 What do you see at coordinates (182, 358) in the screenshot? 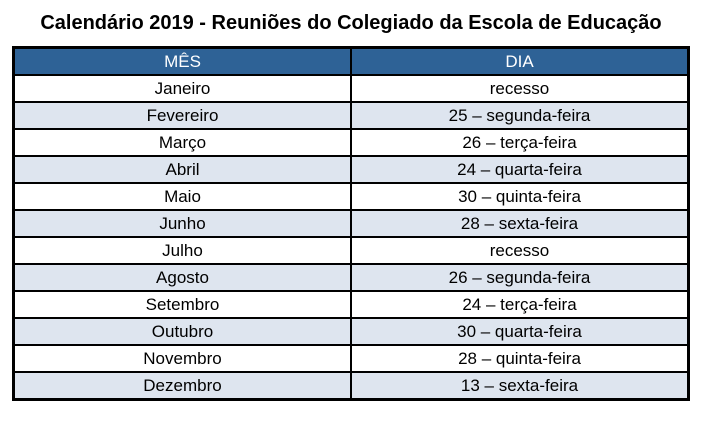
I see `mes-cell: Novembro` at bounding box center [182, 358].